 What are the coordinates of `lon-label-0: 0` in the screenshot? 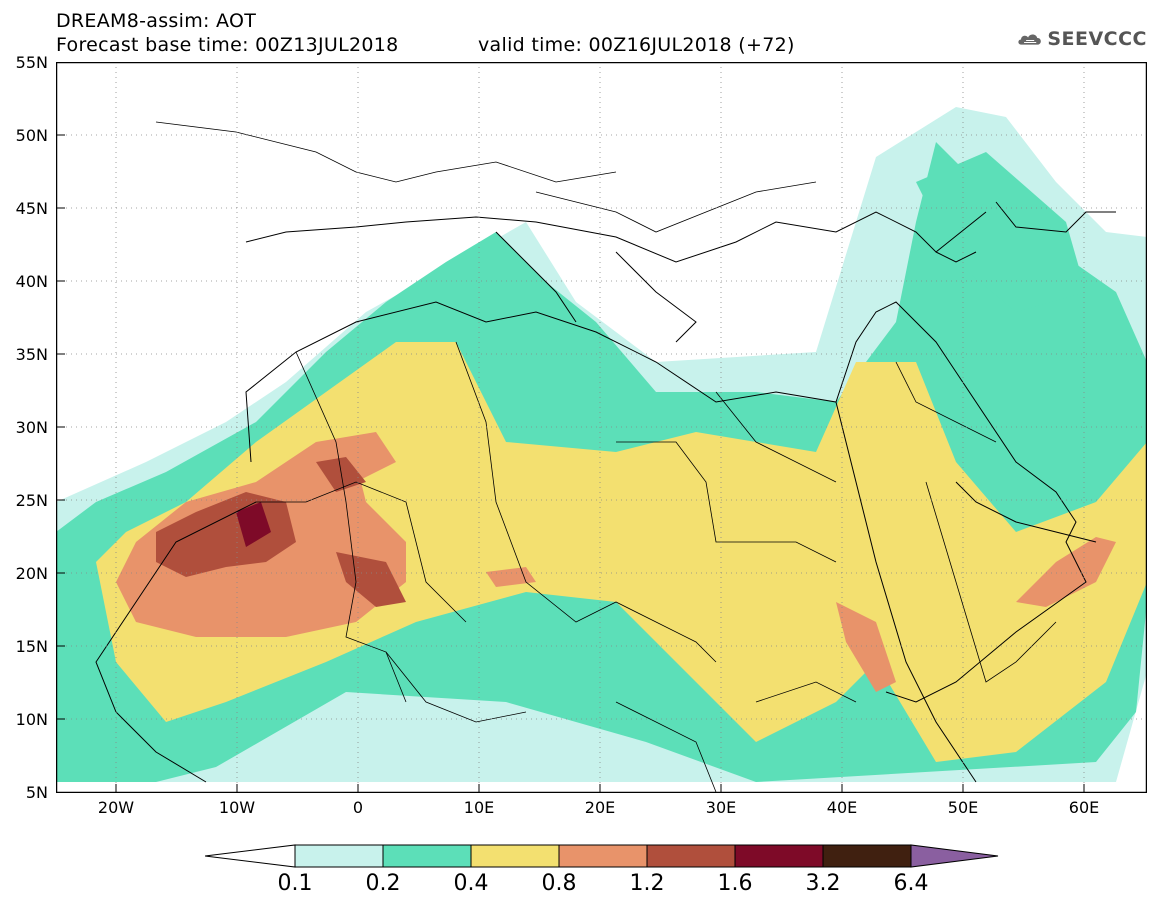 It's located at (358, 807).